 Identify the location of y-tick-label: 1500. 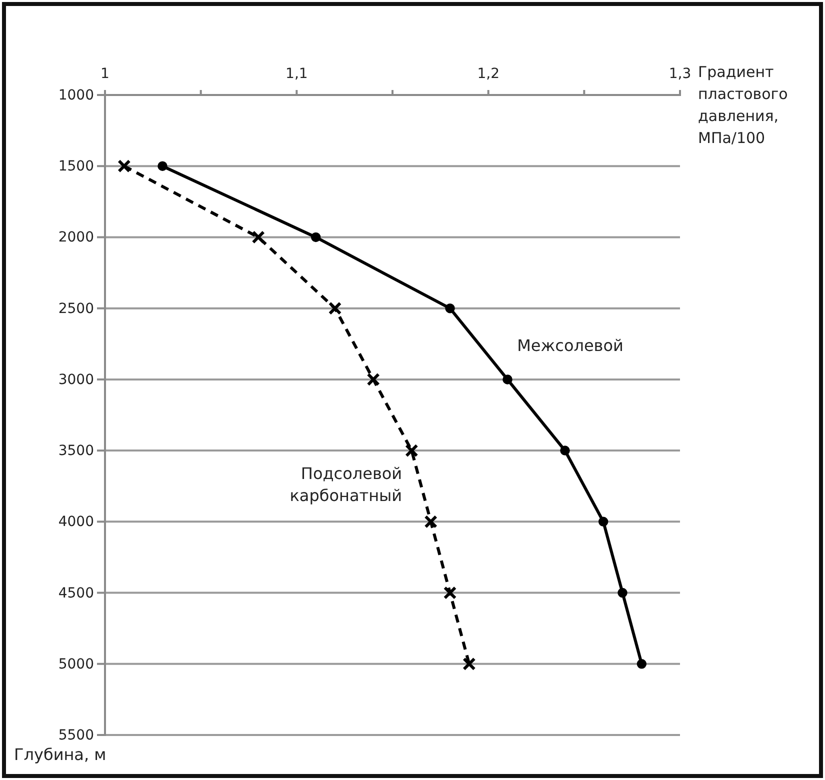
(76, 166).